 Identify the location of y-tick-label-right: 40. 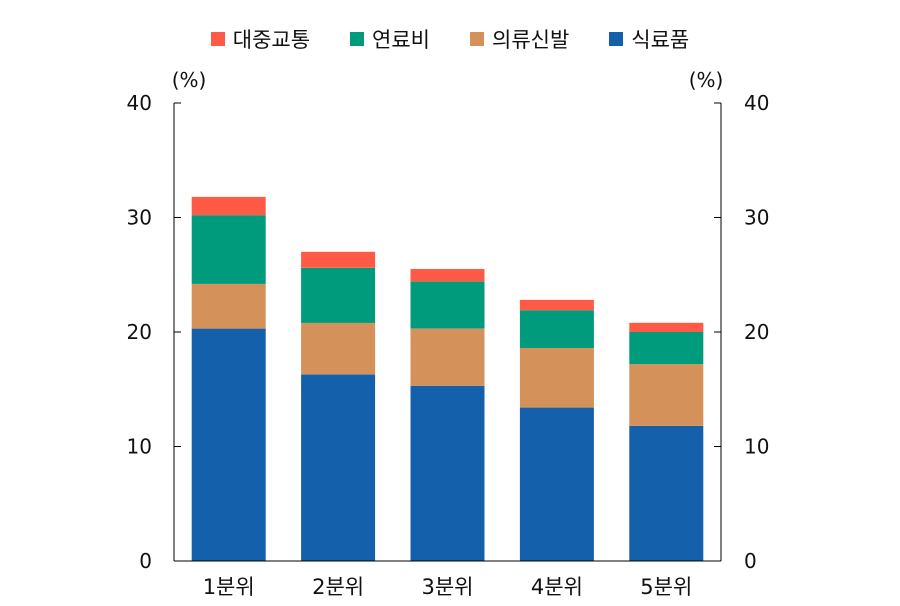
(756, 103).